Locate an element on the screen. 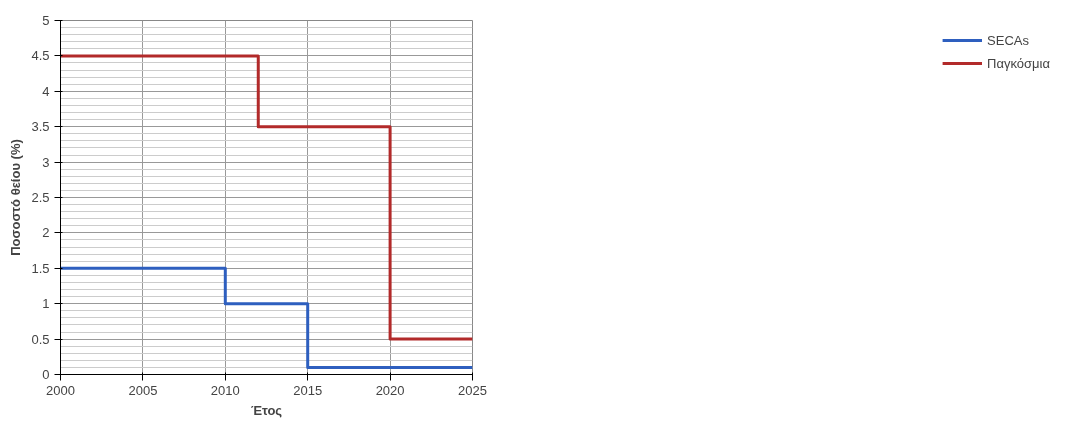 The width and height of the screenshot is (1067, 428). y-tick-label: 0.5 is located at coordinates (40, 339).